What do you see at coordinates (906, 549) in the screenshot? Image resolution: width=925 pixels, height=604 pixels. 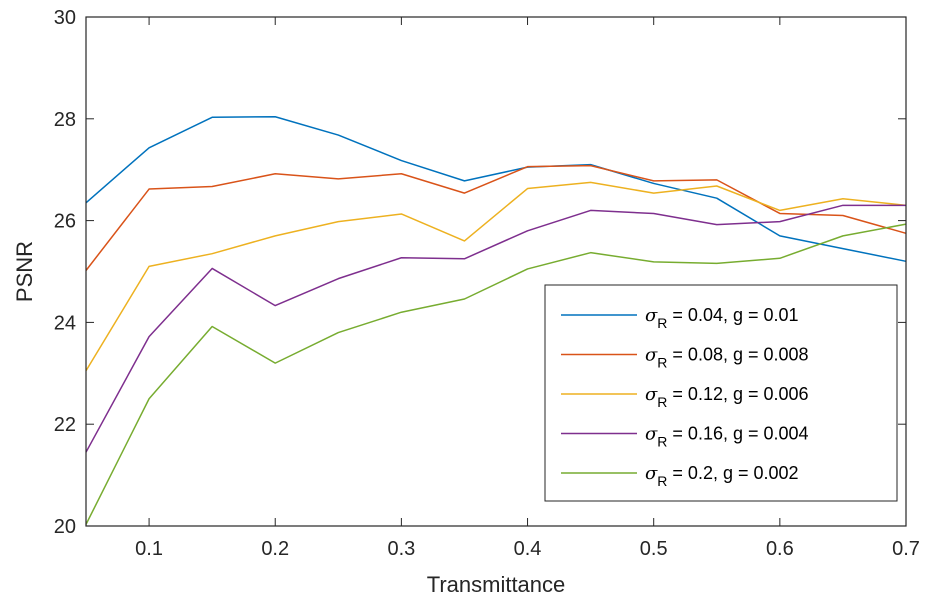 I see `x-tick-label: 0.7` at bounding box center [906, 549].